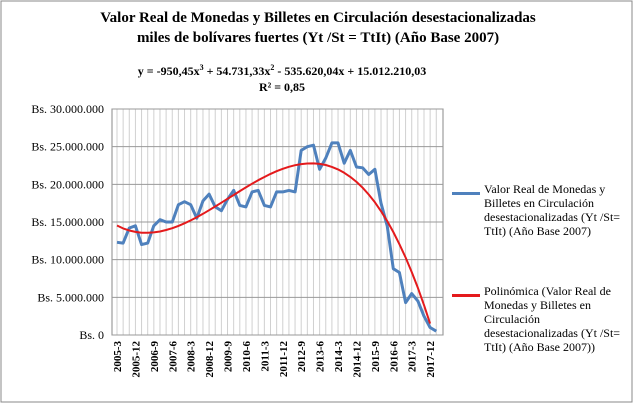 The width and height of the screenshot is (634, 404). What do you see at coordinates (350, 71) in the screenshot?
I see `equation-part: - 535.620,04x + 15.012.210,03` at bounding box center [350, 71].